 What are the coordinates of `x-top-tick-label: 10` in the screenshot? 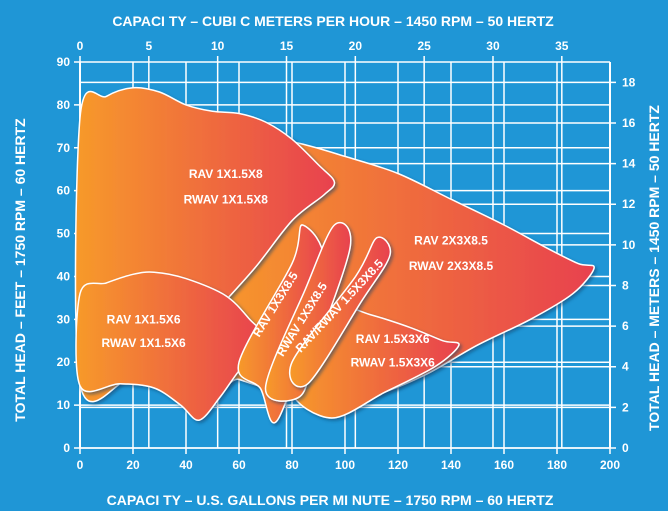 It's located at (218, 46).